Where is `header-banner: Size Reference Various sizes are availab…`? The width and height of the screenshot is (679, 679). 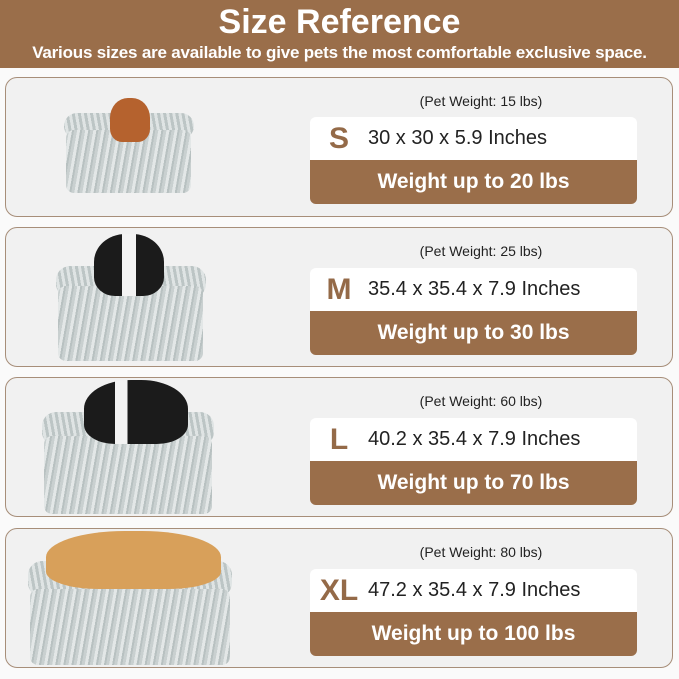 header-banner: Size Reference Various sizes are availab… is located at coordinates (339, 34).